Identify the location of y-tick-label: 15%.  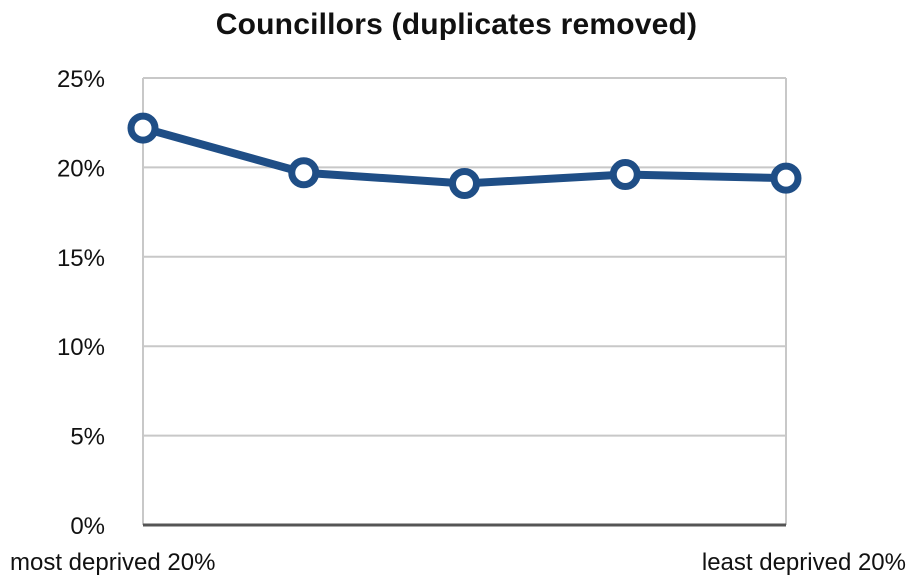
(81, 258).